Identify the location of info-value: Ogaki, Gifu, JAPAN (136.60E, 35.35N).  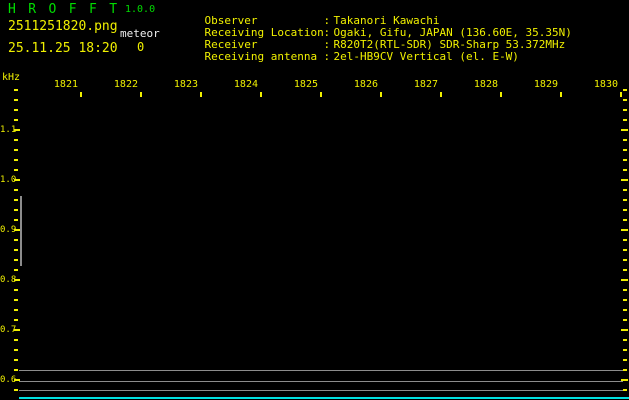
(452, 32).